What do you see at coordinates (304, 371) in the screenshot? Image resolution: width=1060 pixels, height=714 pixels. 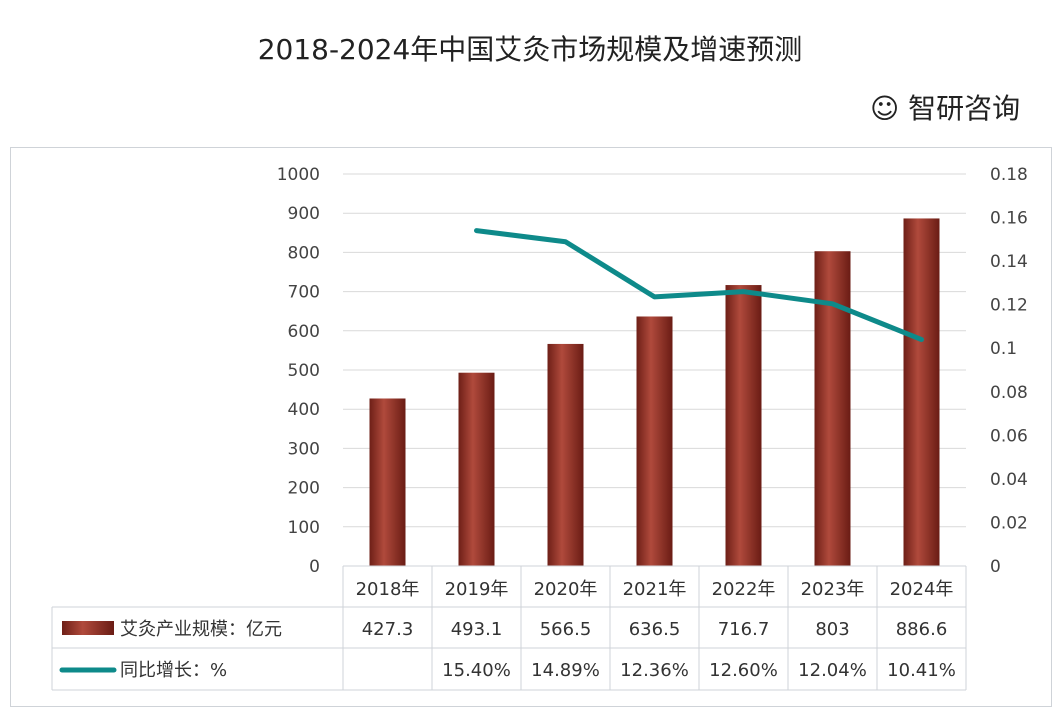 I see `left-tick-label: 500` at bounding box center [304, 371].